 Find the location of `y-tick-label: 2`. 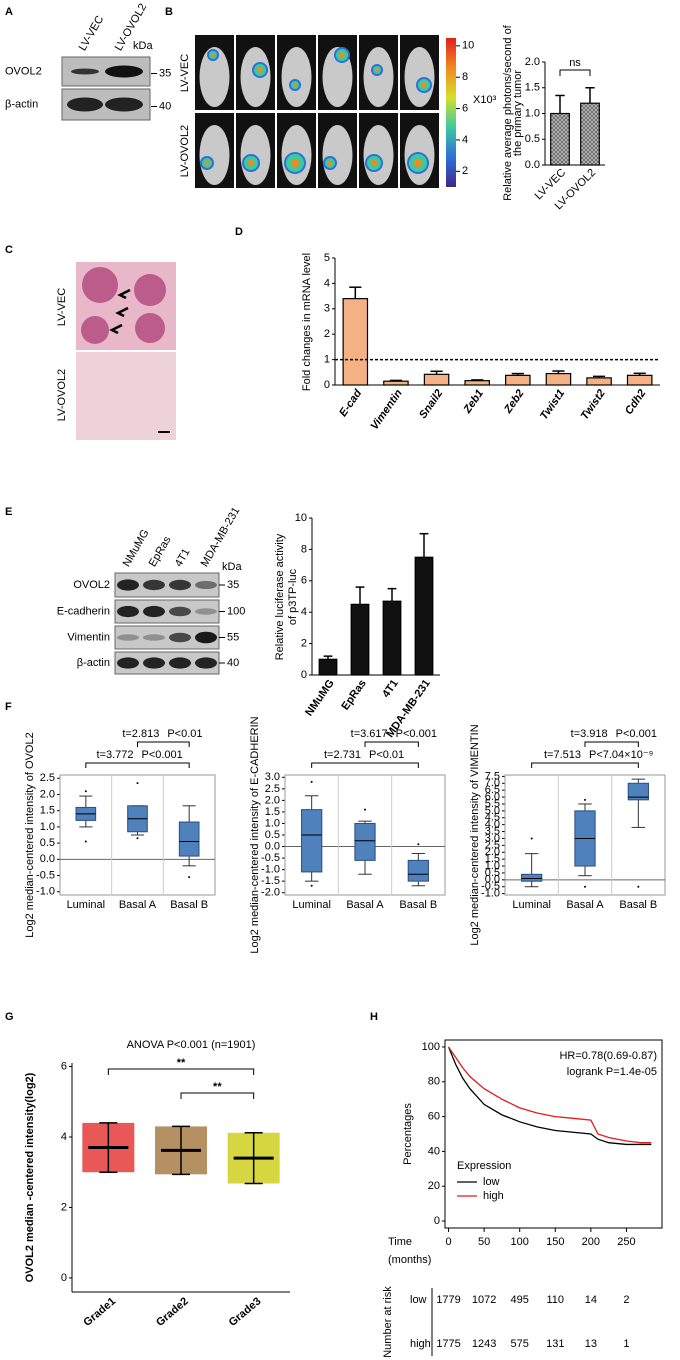

y-tick-label: 2 is located at coordinates (64, 1207).